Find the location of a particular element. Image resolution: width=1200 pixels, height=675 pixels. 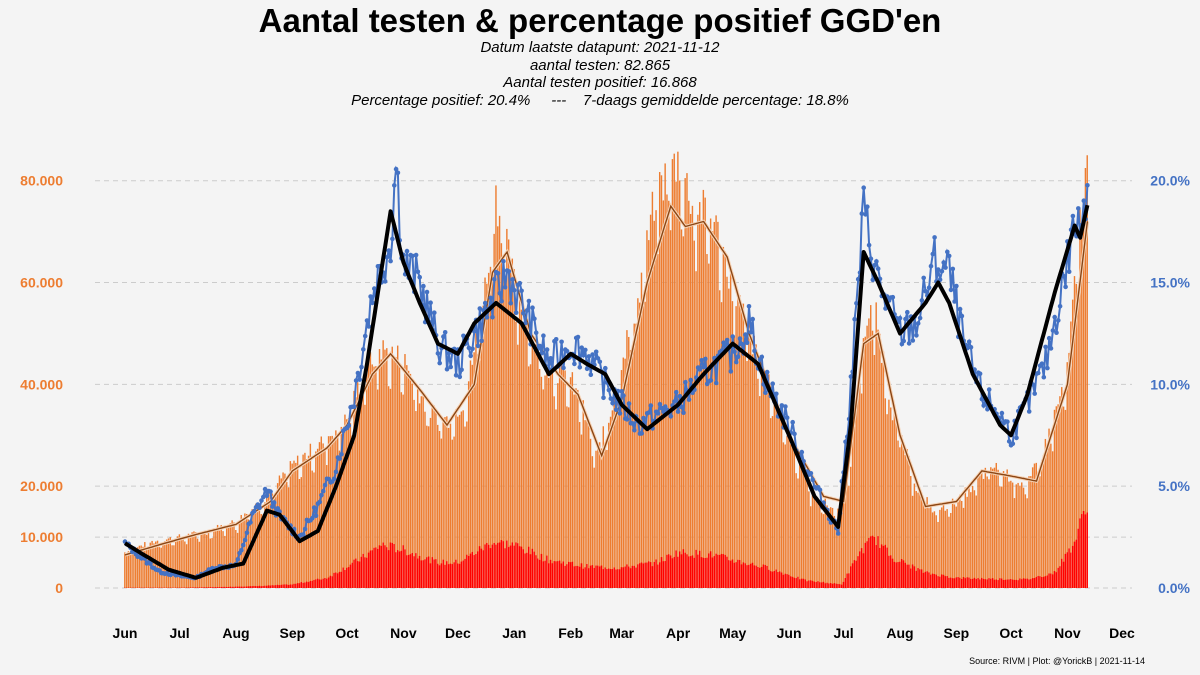

x-tick-label: Dec is located at coordinates (1122, 633).